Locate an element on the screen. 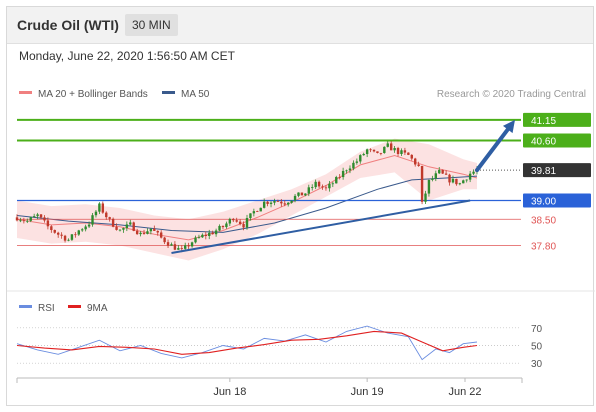 Image resolution: width=596 pixels, height=412 pixels. rsi-tick-70: 70 is located at coordinates (537, 329).